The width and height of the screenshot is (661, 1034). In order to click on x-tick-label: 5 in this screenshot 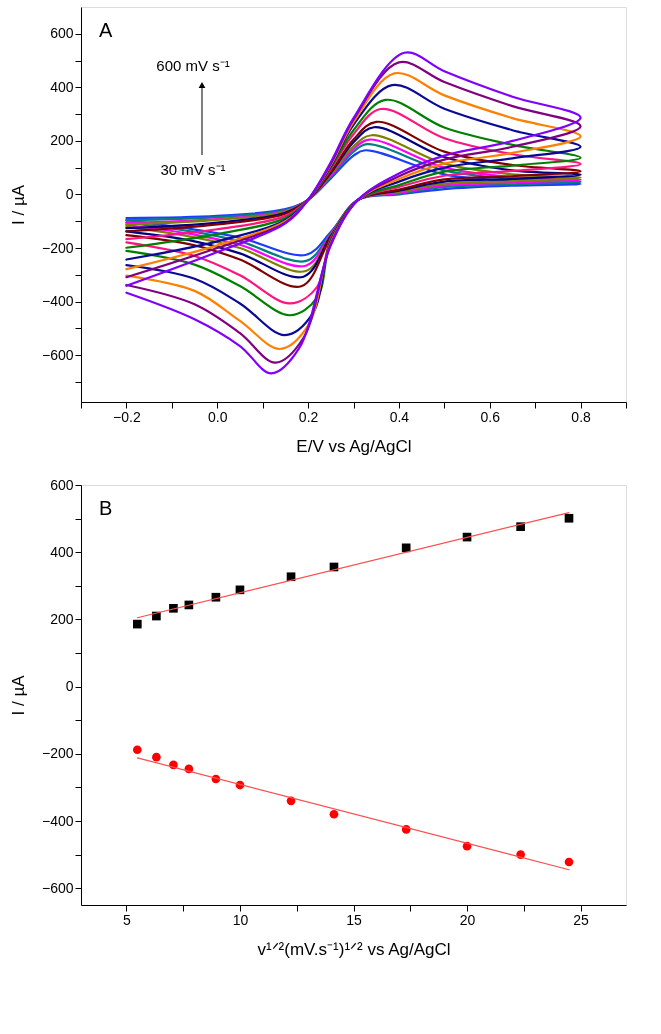, I will do `click(127, 919)`.